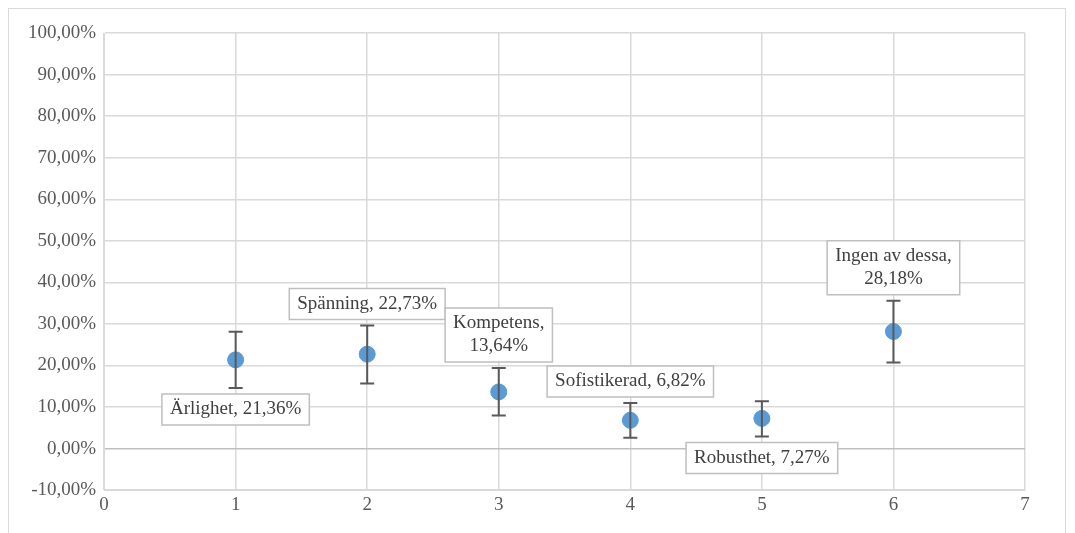 The image size is (1075, 533). What do you see at coordinates (67, 115) in the screenshot?
I see `y-tick-label: 80,00%` at bounding box center [67, 115].